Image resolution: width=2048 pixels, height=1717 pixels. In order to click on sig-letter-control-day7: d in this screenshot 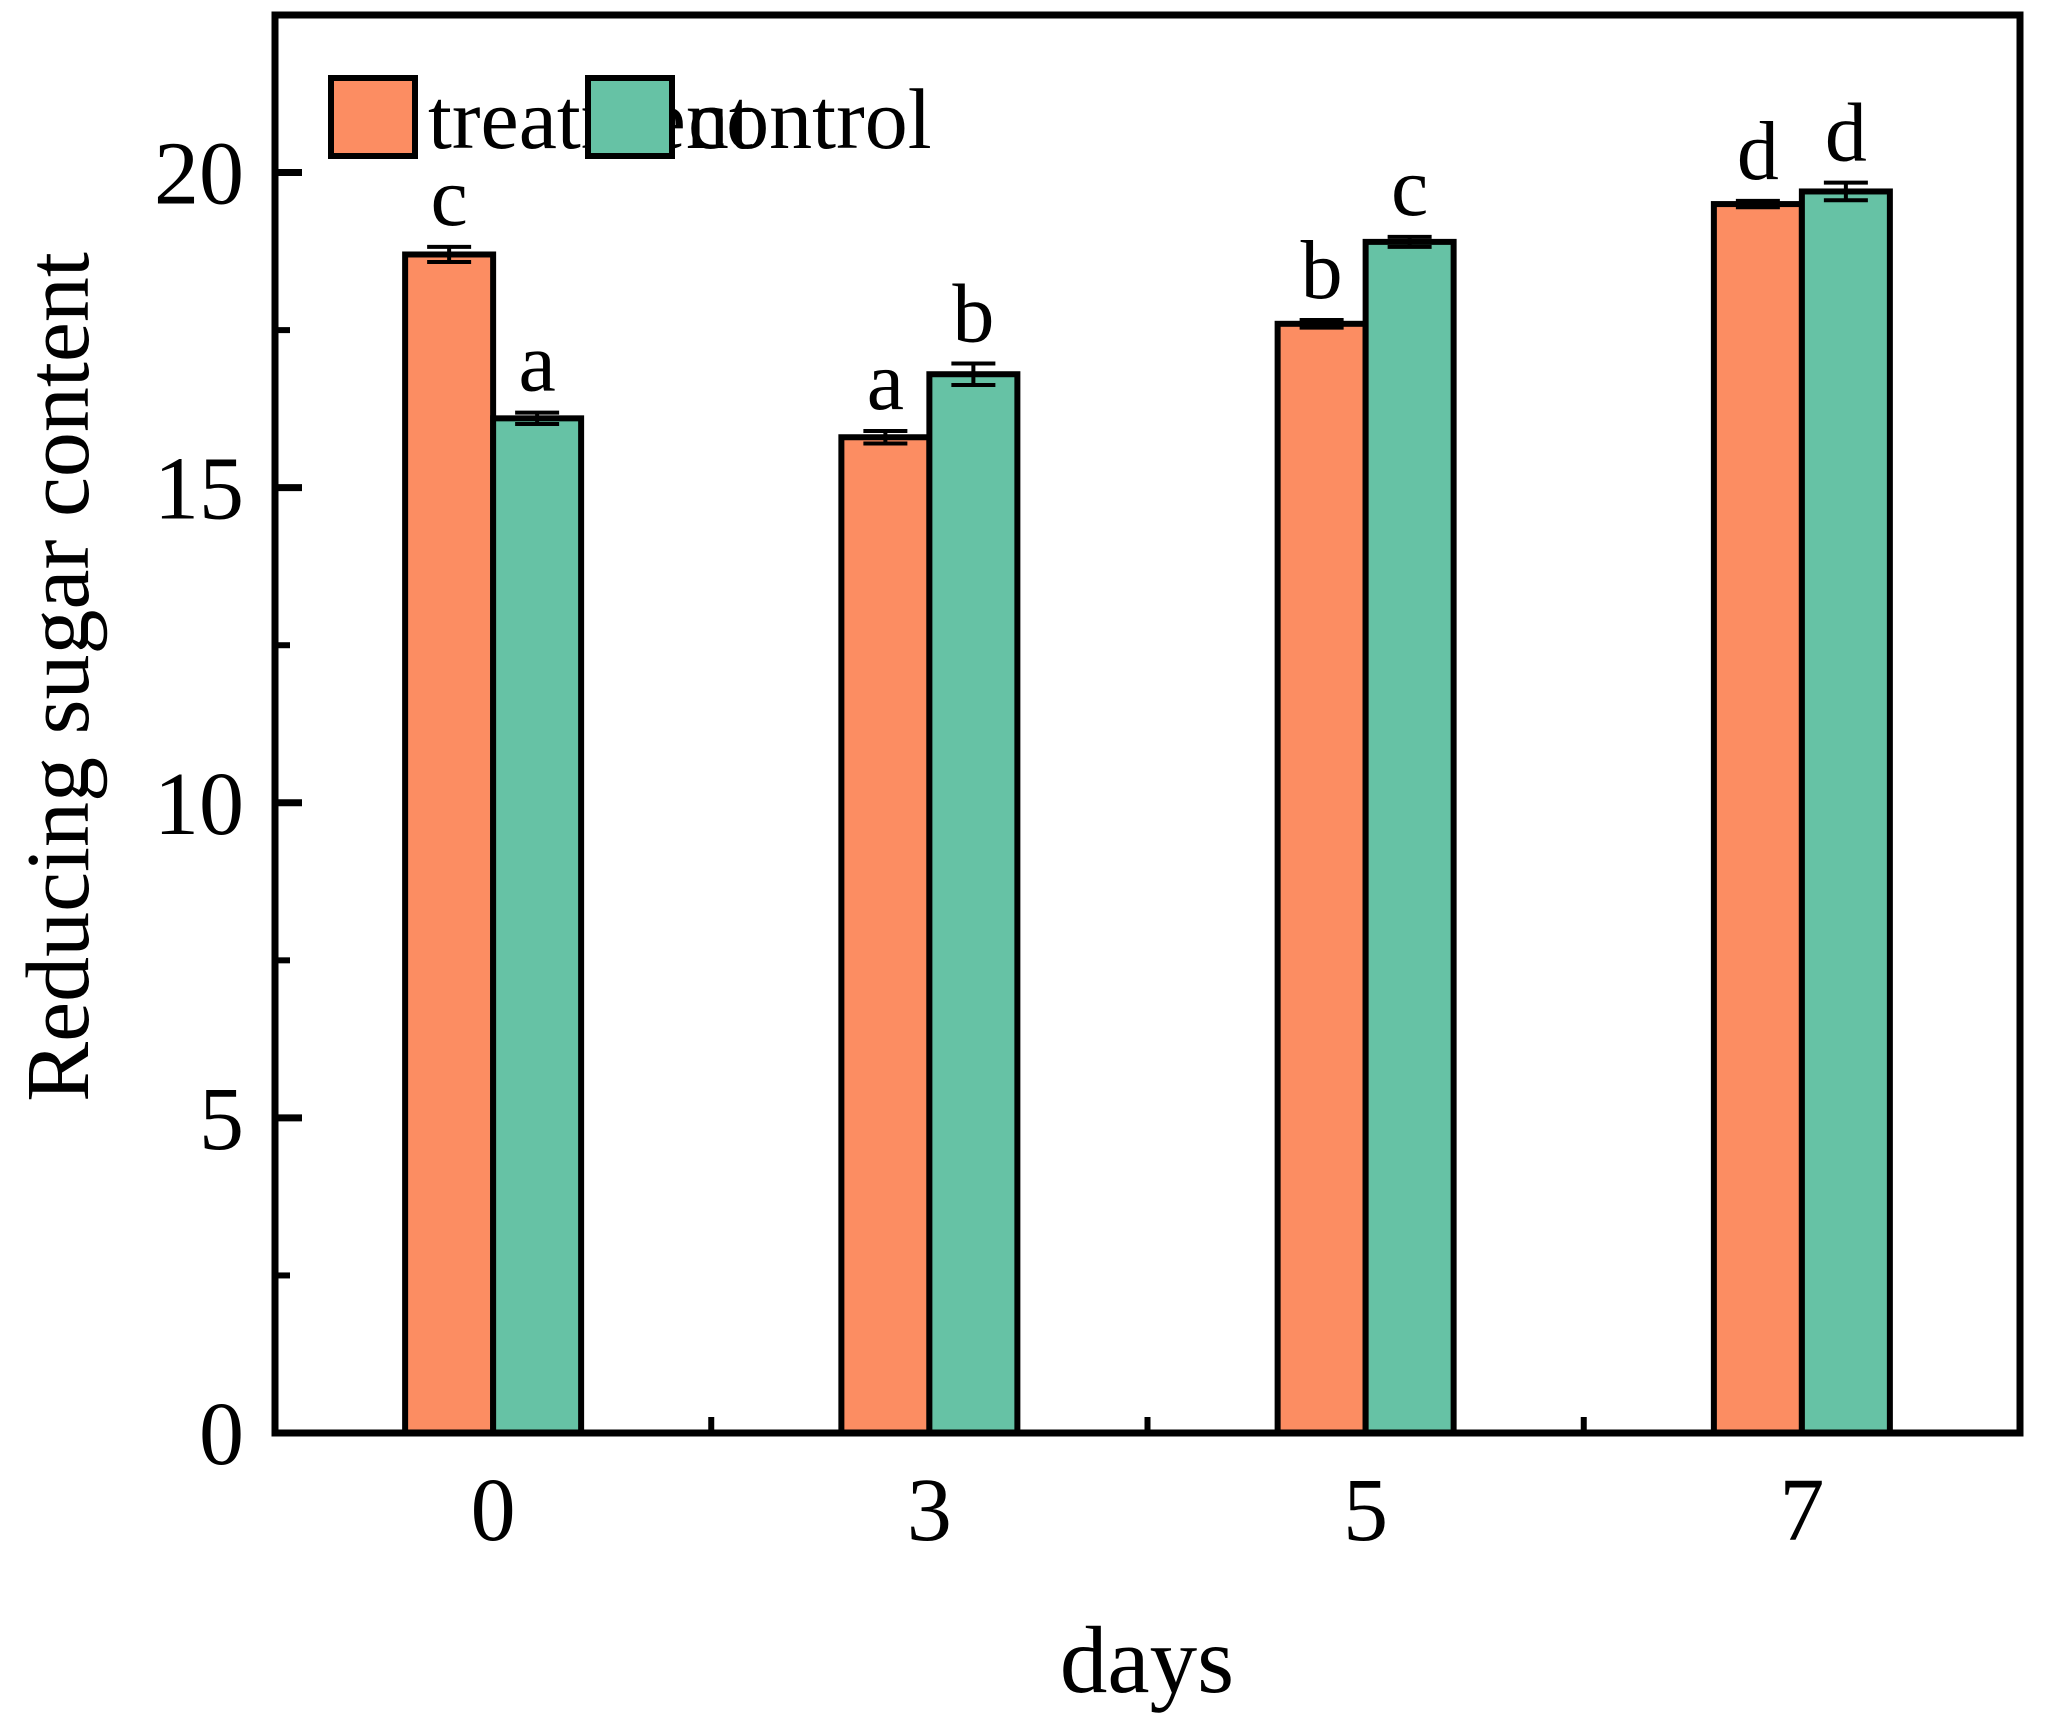, I will do `click(1846, 133)`.